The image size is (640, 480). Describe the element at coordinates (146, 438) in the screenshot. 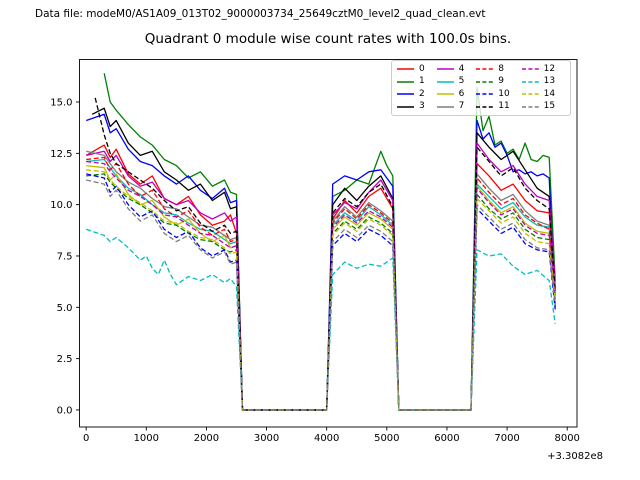

I see `x-tick-label: 1000` at that location.